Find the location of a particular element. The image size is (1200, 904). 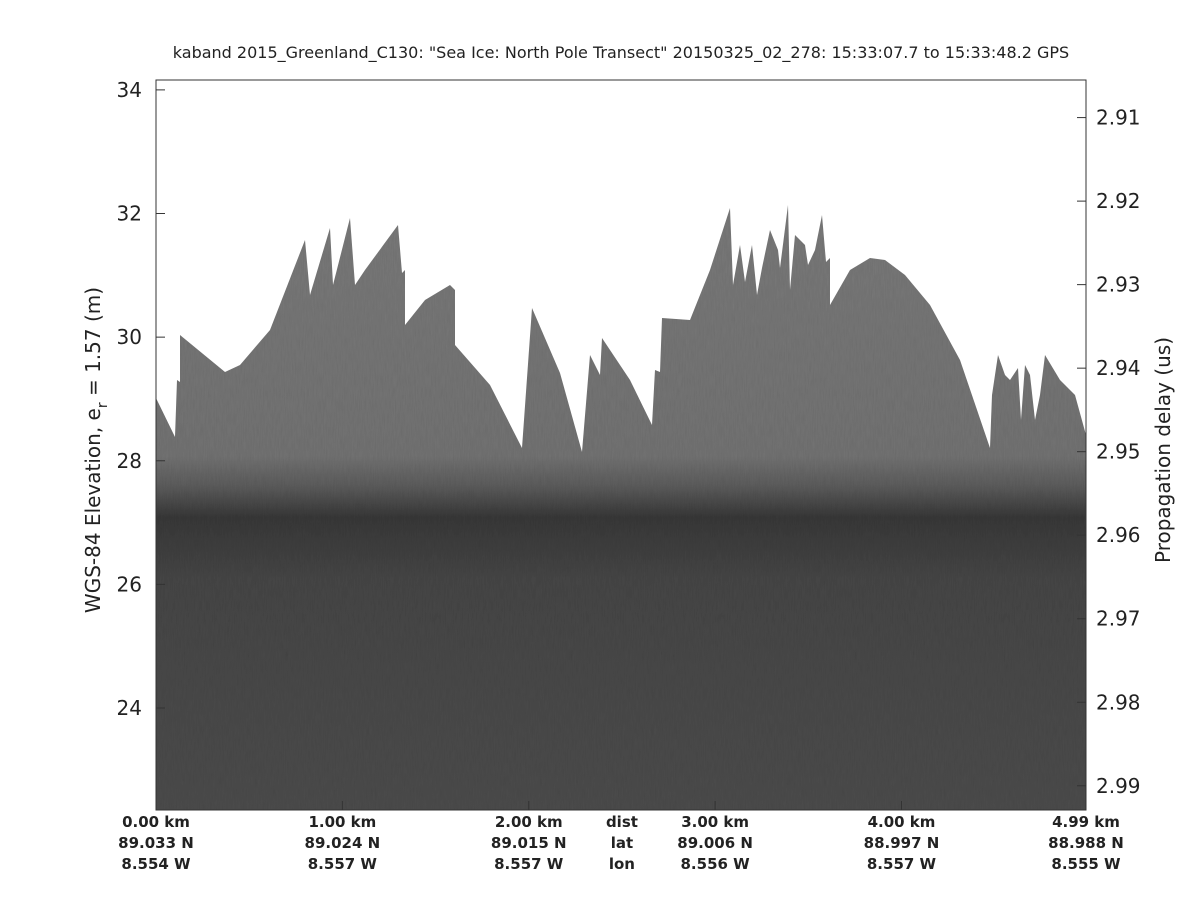

y-tick-label: 24 is located at coordinates (129, 708).